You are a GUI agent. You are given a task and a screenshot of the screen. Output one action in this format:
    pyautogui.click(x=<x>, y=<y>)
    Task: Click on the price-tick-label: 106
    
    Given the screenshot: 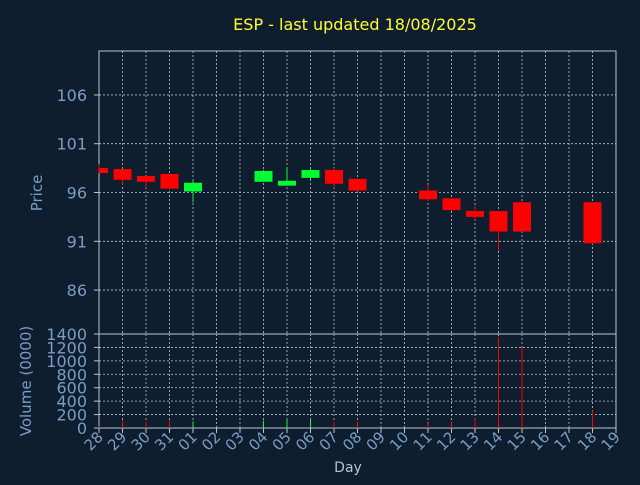 What is the action you would take?
    pyautogui.click(x=71, y=95)
    